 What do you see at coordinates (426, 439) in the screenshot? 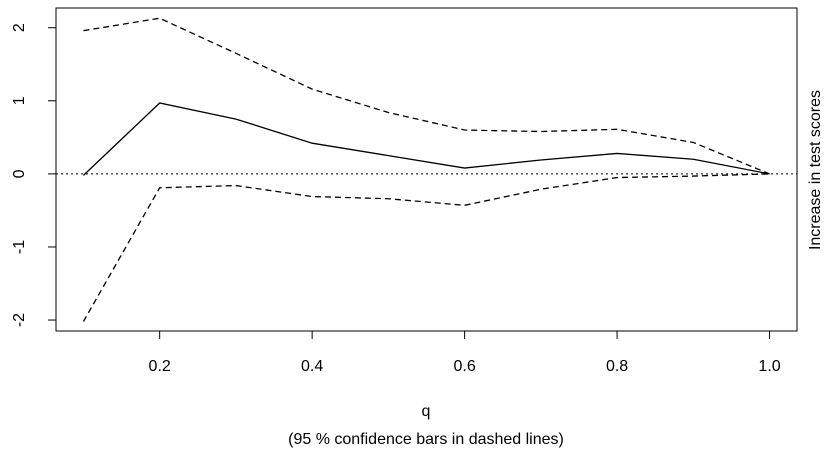
I see `subtitle: (95 % confidence bars in dashed lines)` at bounding box center [426, 439].